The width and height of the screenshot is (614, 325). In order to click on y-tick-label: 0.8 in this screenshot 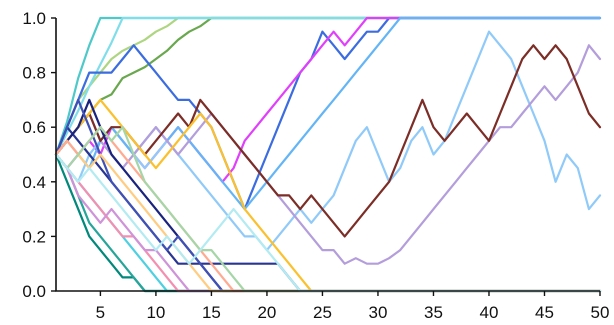, I will do `click(34, 73)`.